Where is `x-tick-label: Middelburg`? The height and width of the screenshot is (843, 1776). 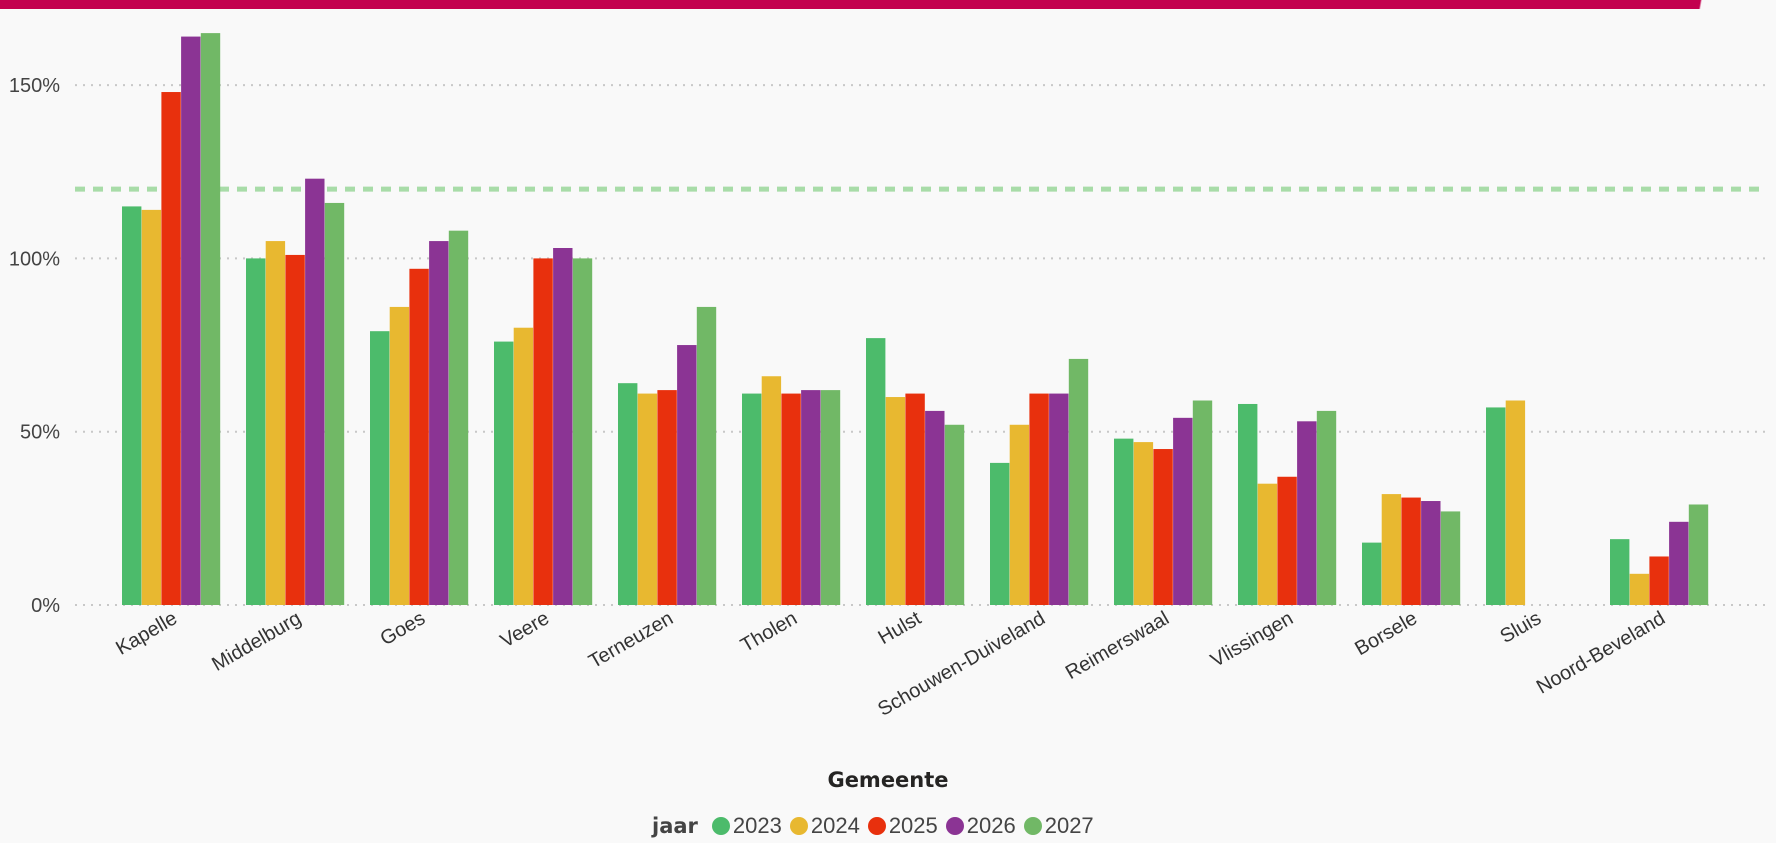 x-tick-label: Middelburg is located at coordinates (256, 641).